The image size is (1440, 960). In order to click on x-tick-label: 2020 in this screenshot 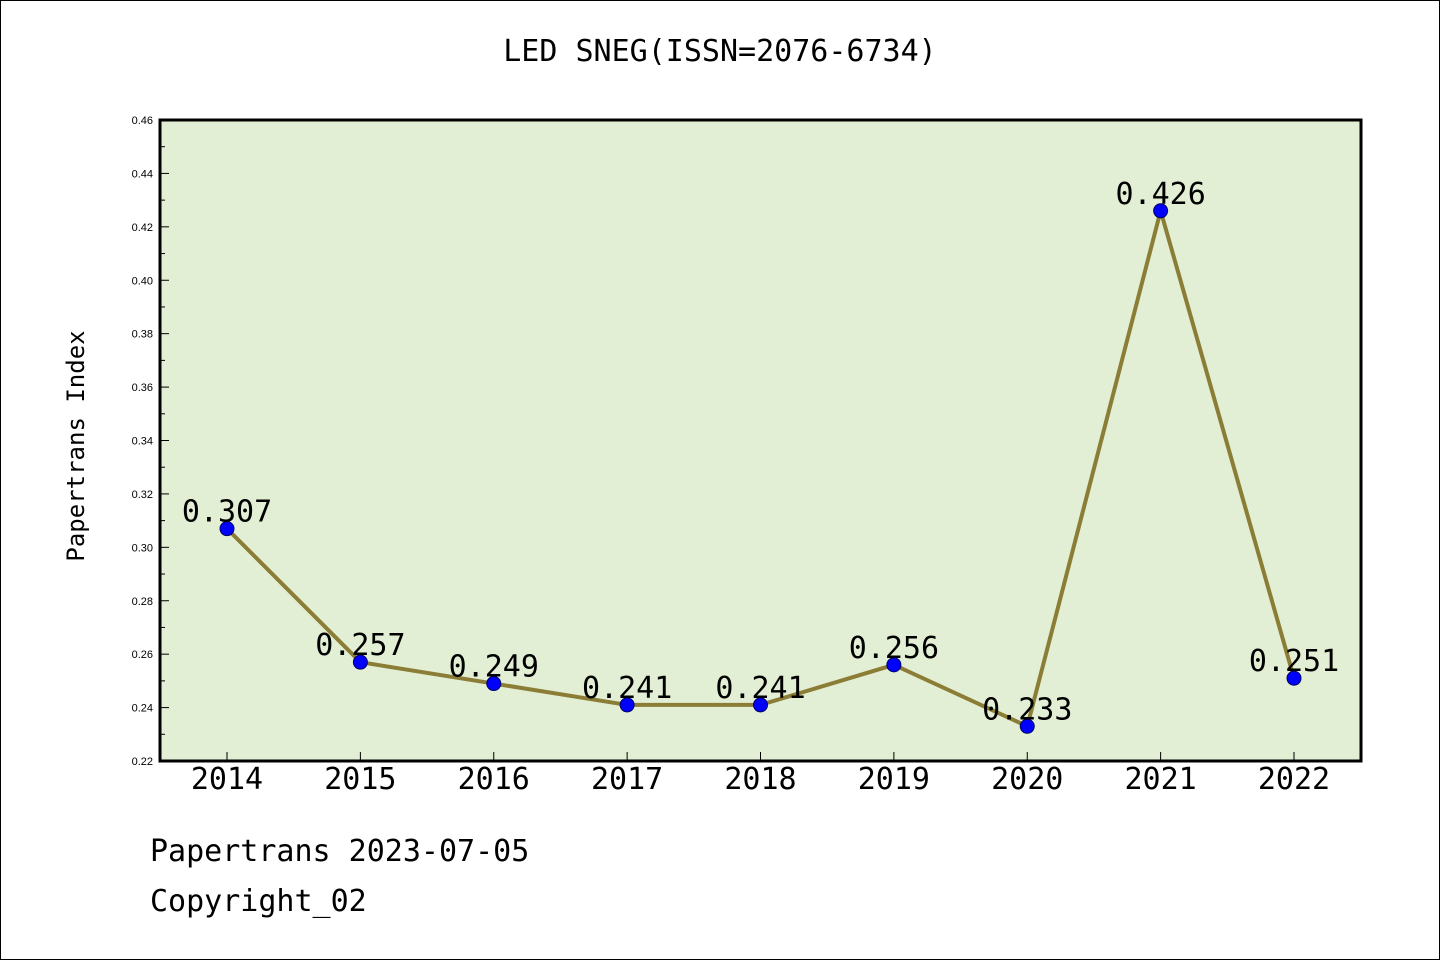, I will do `click(1027, 779)`.